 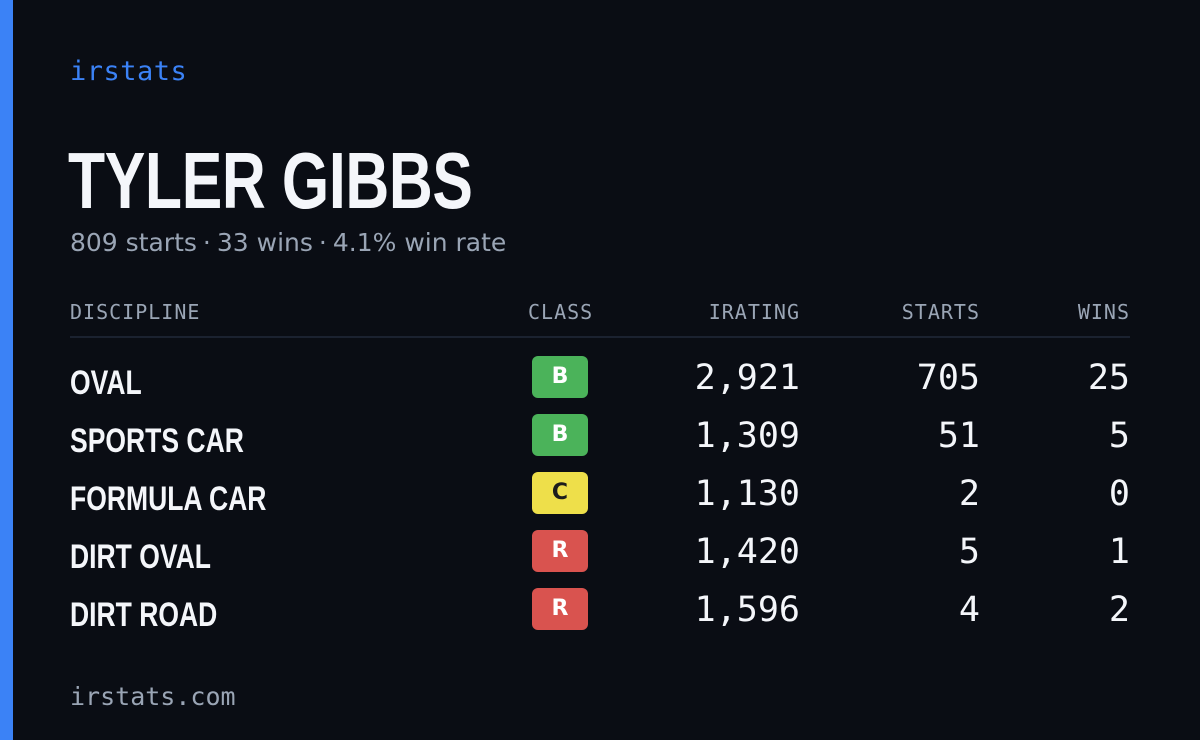 What do you see at coordinates (1103, 312) in the screenshot?
I see `header-wins: WINS` at bounding box center [1103, 312].